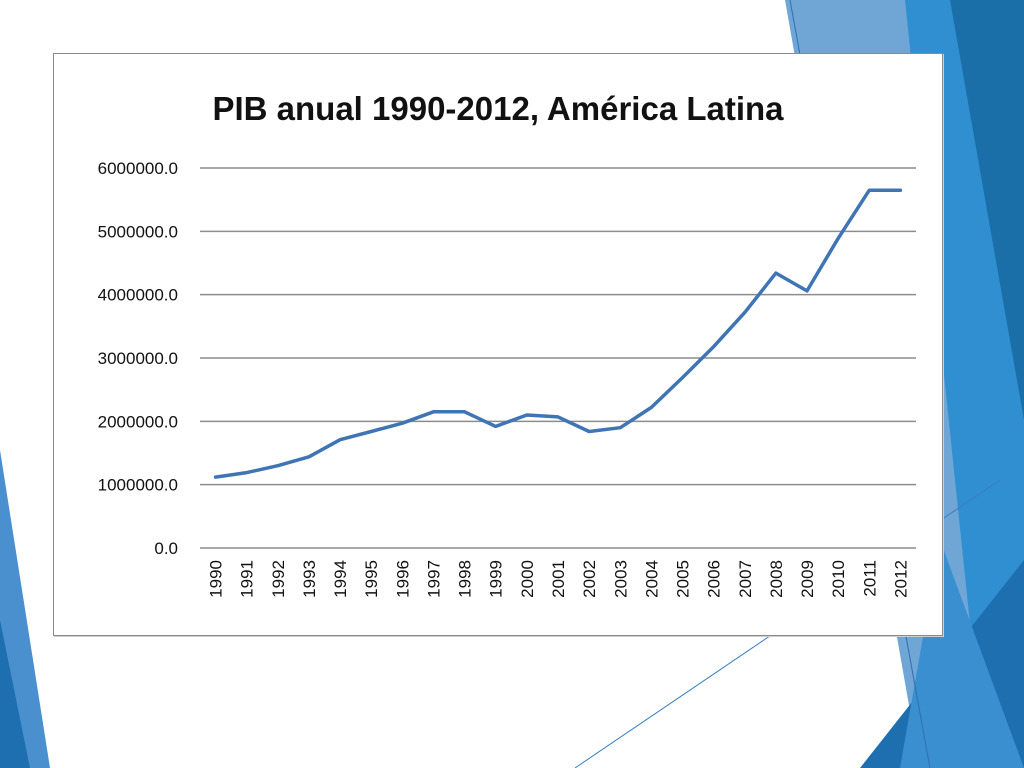 This screenshot has height=768, width=1024. I want to click on x-tick-label: 2009, so click(807, 579).